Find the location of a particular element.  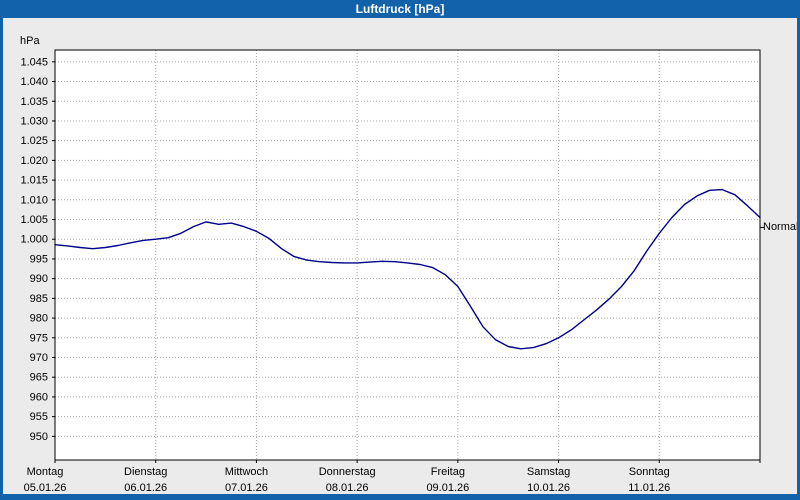

y-tick-label: 985 is located at coordinates (39, 299).